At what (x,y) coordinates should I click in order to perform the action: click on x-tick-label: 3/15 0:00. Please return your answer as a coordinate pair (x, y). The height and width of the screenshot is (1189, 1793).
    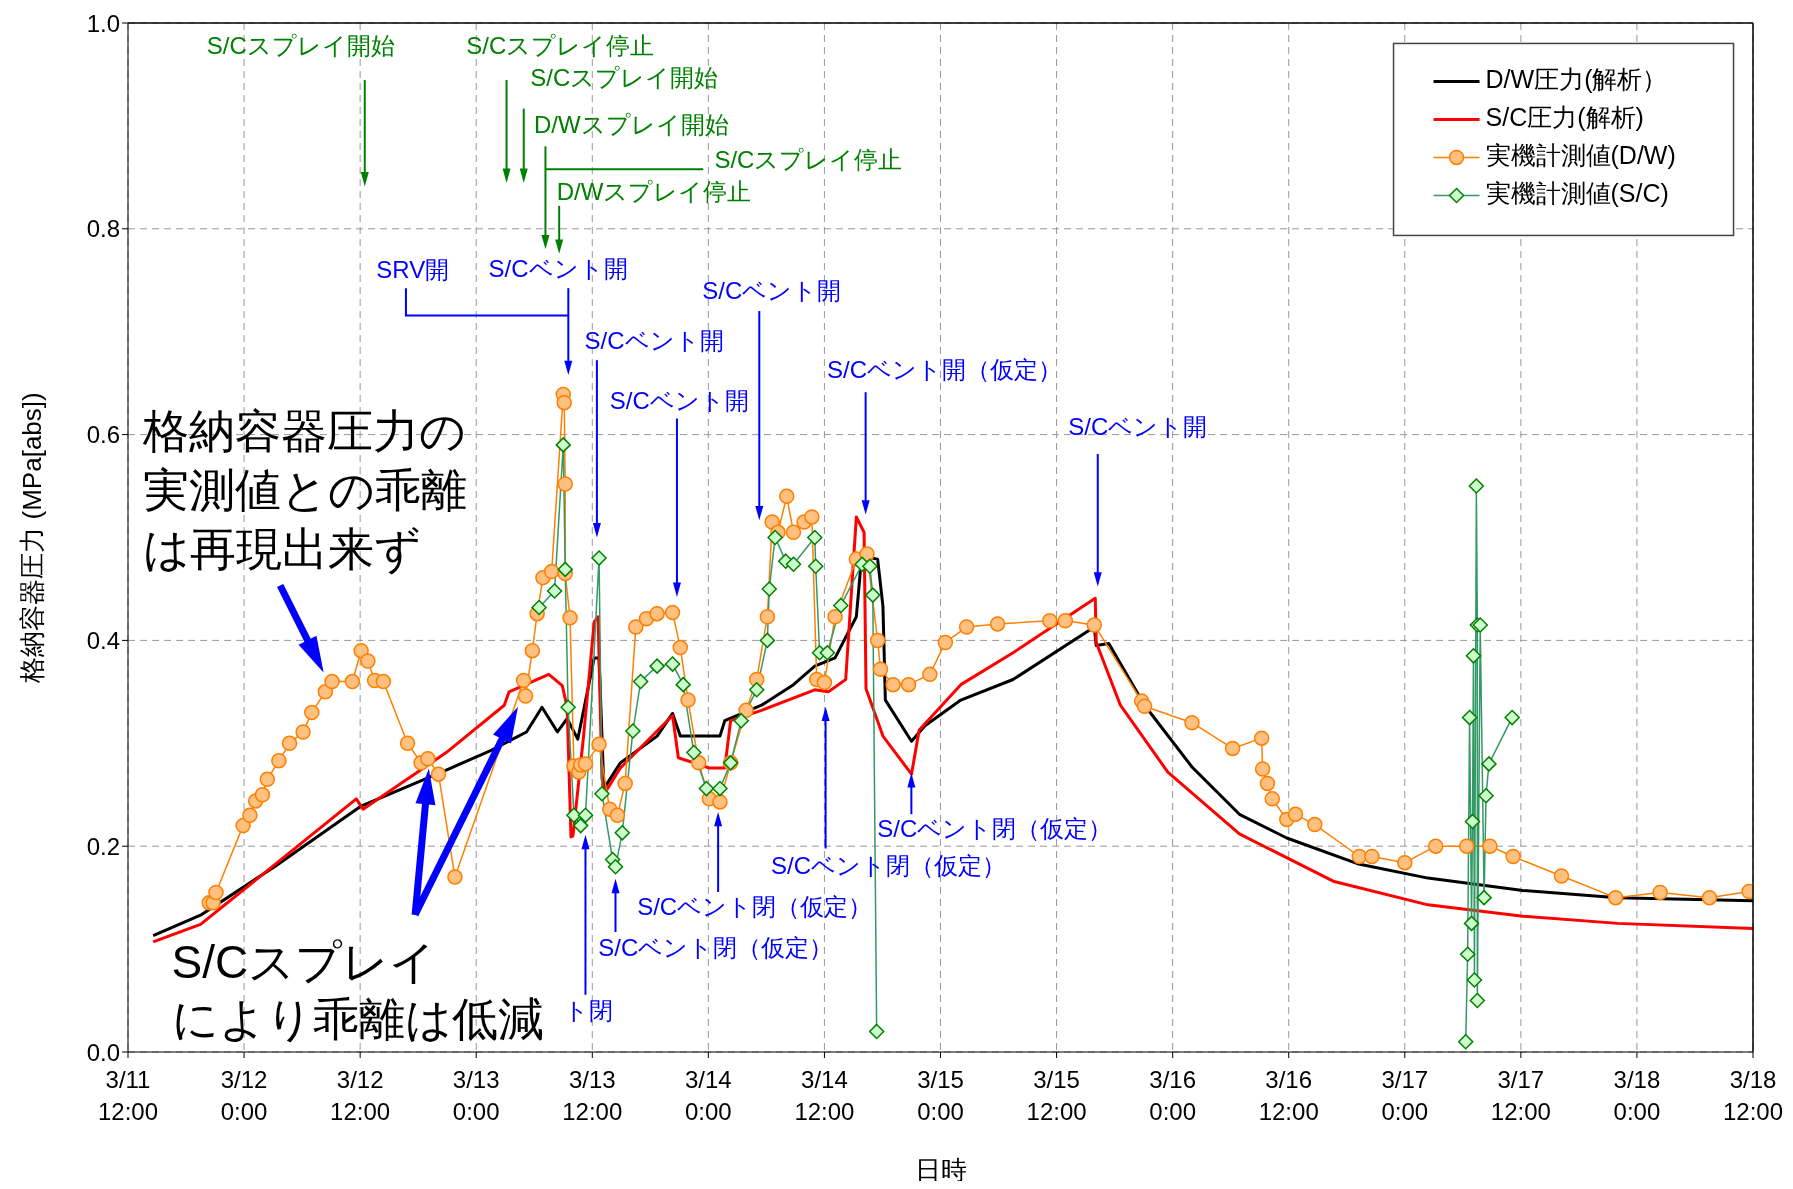
    Looking at the image, I should click on (940, 1095).